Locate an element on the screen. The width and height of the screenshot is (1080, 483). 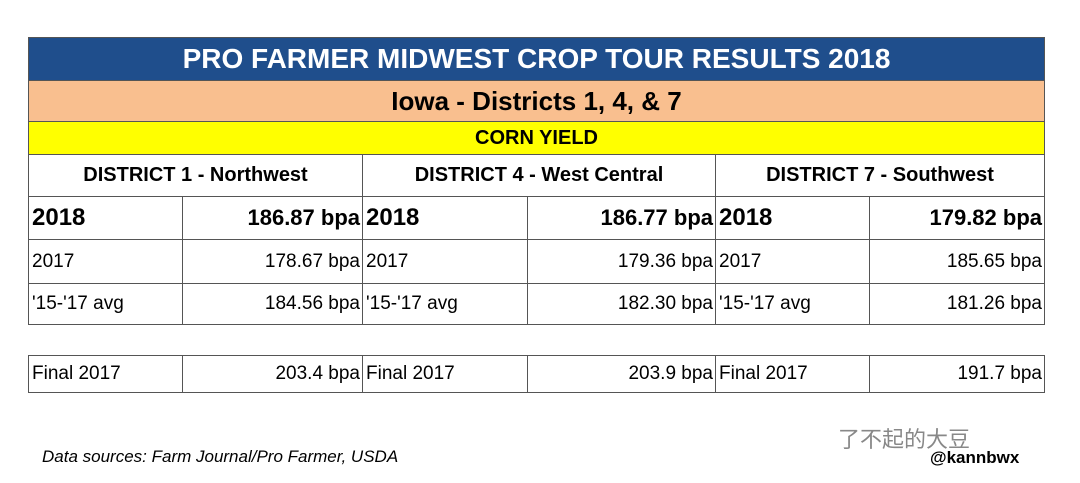
district-header: DISTRICT 7 - Southwest is located at coordinates (880, 176).